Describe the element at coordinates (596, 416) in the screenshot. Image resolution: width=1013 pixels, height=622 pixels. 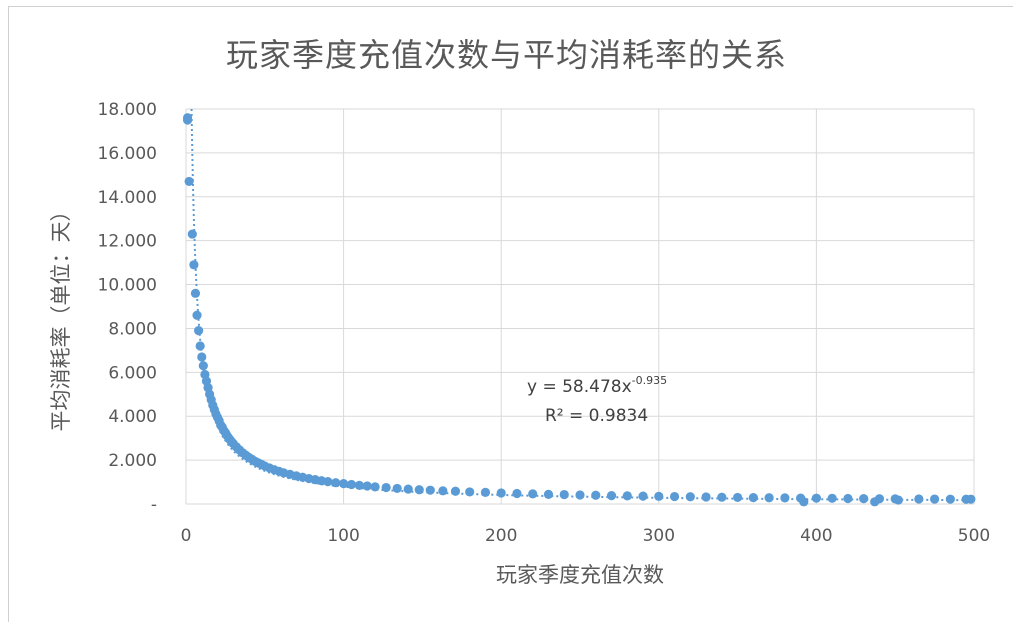
I see `trendline-r-squared: R² = 0.9834` at that location.